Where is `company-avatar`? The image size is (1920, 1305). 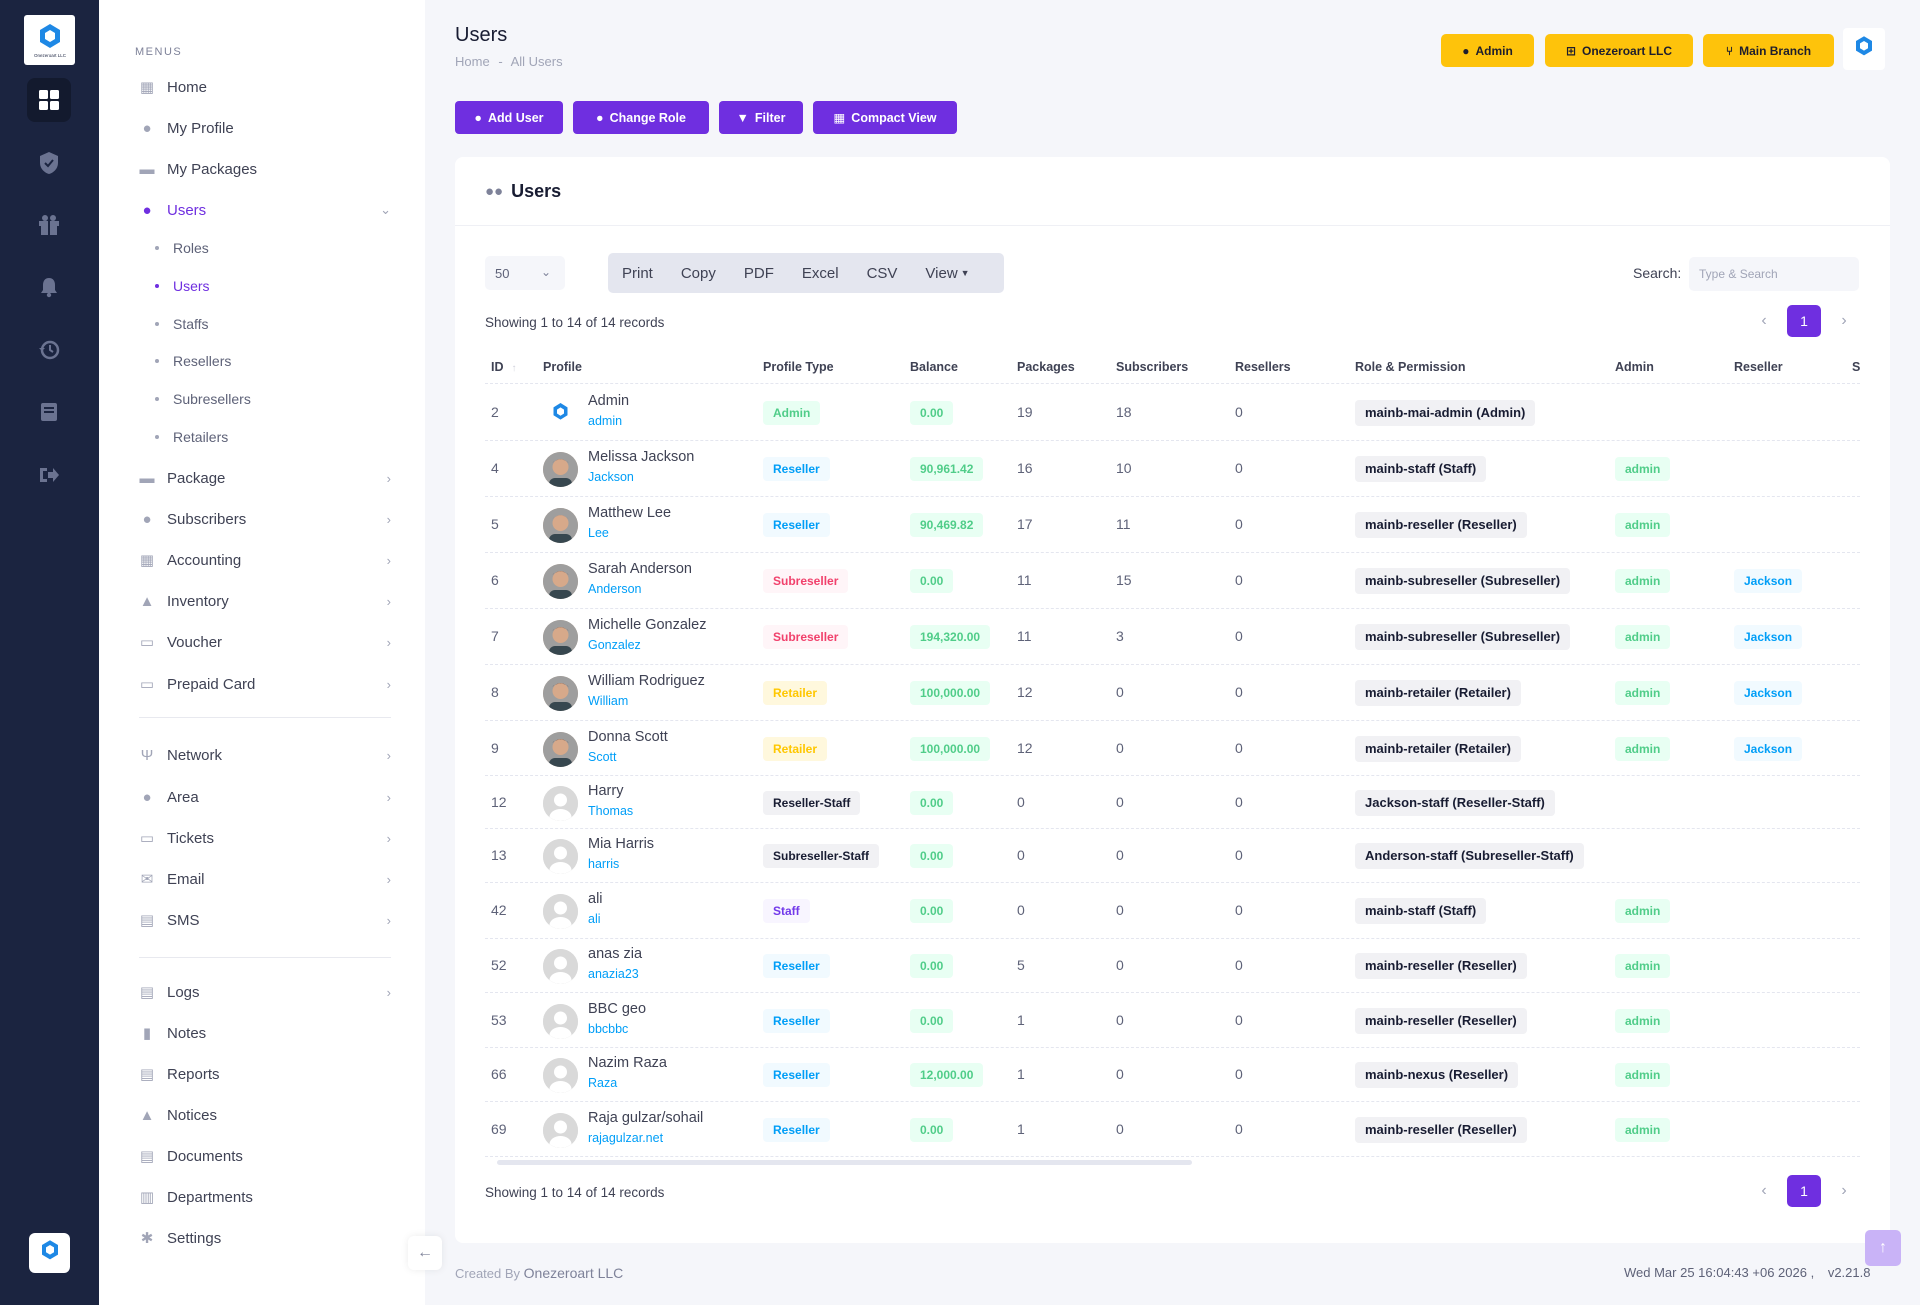 company-avatar is located at coordinates (1864, 49).